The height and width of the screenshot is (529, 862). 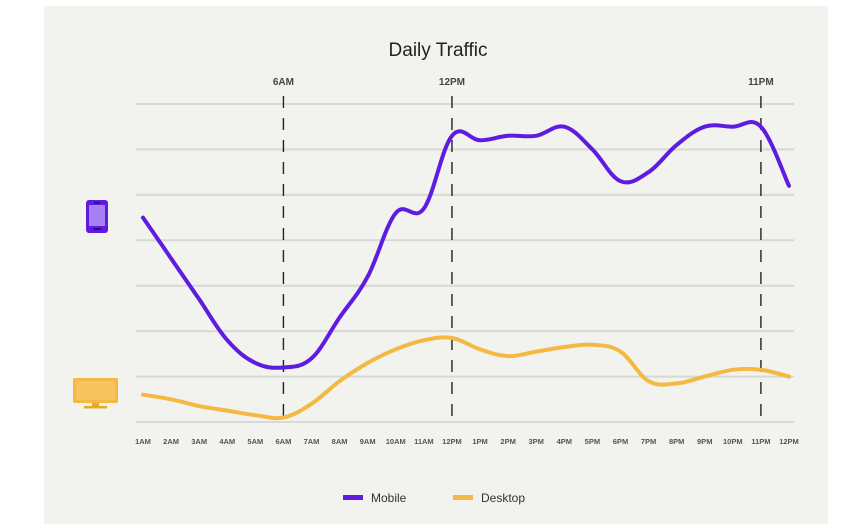 I want to click on chart-title: Daily Traffic, so click(x=438, y=50).